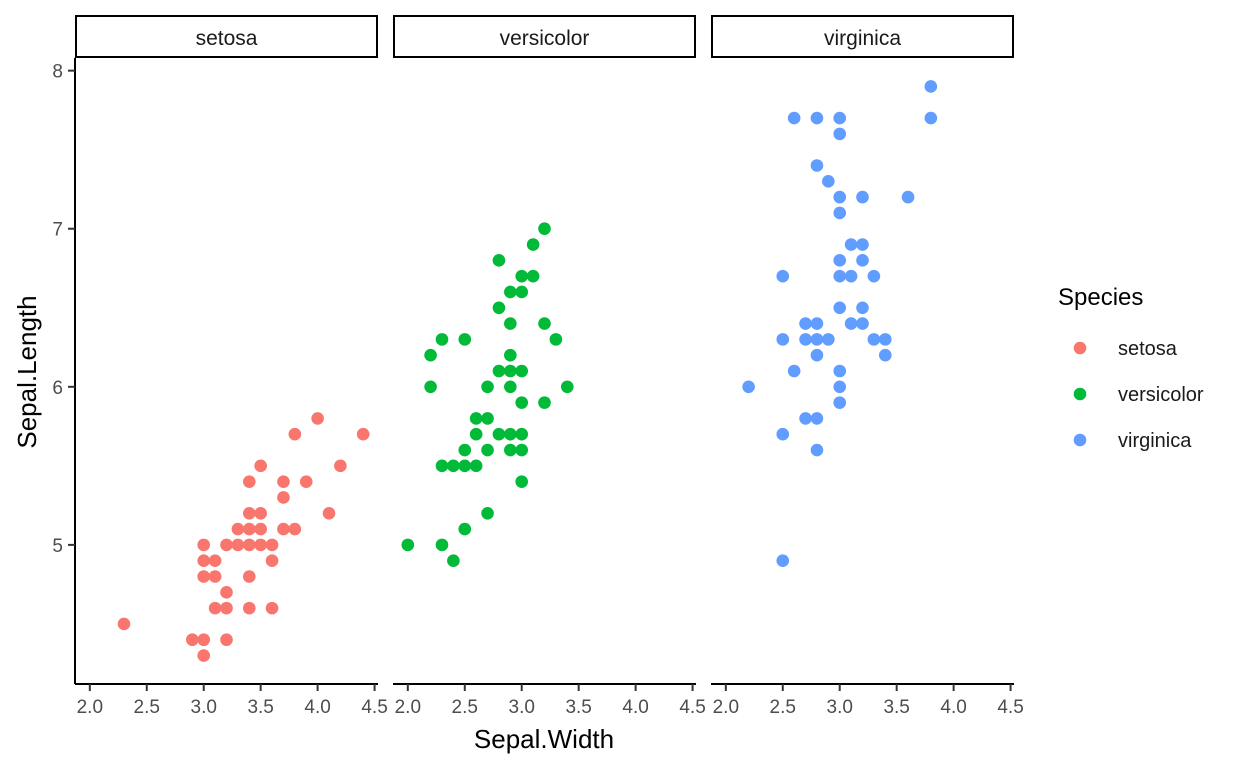  What do you see at coordinates (1131, 368) in the screenshot?
I see `legend: Species setosa versicolor virginica` at bounding box center [1131, 368].